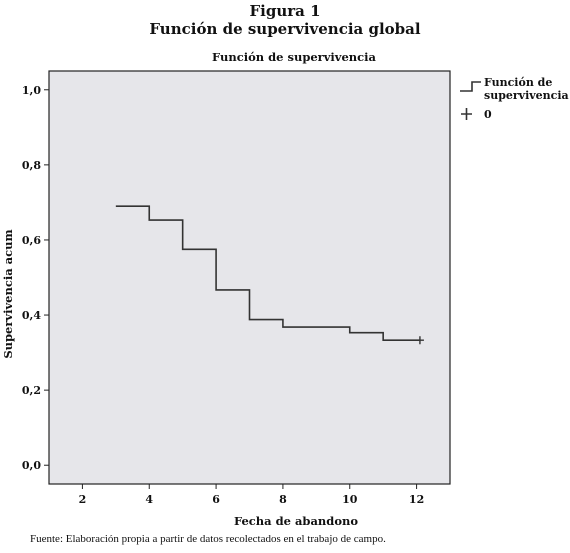 The height and width of the screenshot is (553, 570). What do you see at coordinates (488, 114) in the screenshot?
I see `legend-label-censored: 0` at bounding box center [488, 114].